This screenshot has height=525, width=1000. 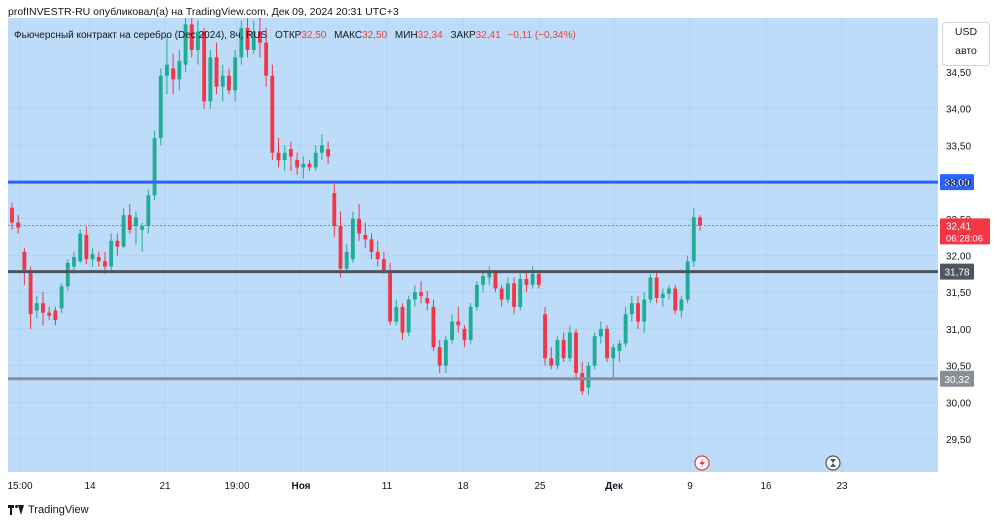 What do you see at coordinates (958, 293) in the screenshot?
I see `y-tick-label: 31,50` at bounding box center [958, 293].